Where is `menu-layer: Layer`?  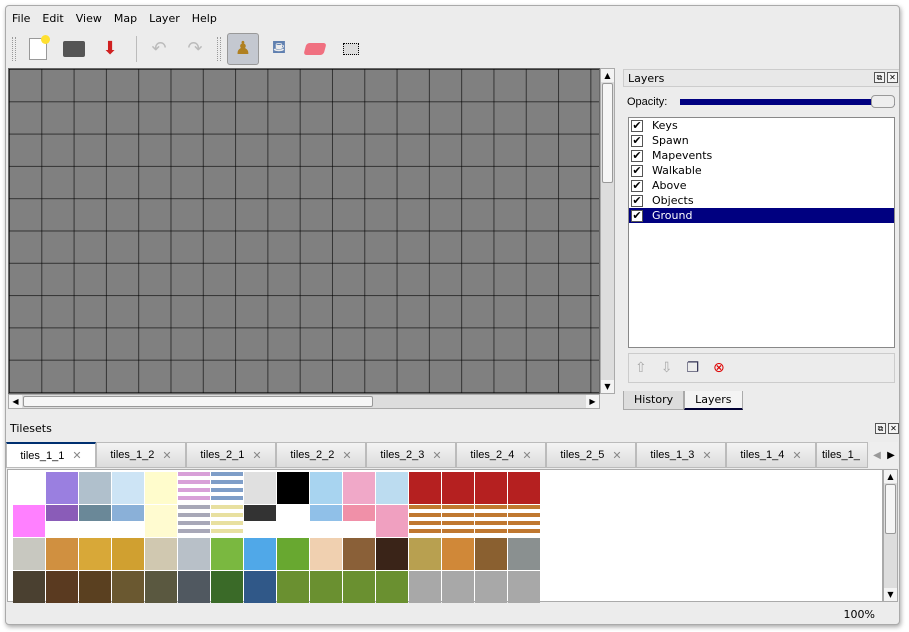
menu-layer: Layer is located at coordinates (164, 18).